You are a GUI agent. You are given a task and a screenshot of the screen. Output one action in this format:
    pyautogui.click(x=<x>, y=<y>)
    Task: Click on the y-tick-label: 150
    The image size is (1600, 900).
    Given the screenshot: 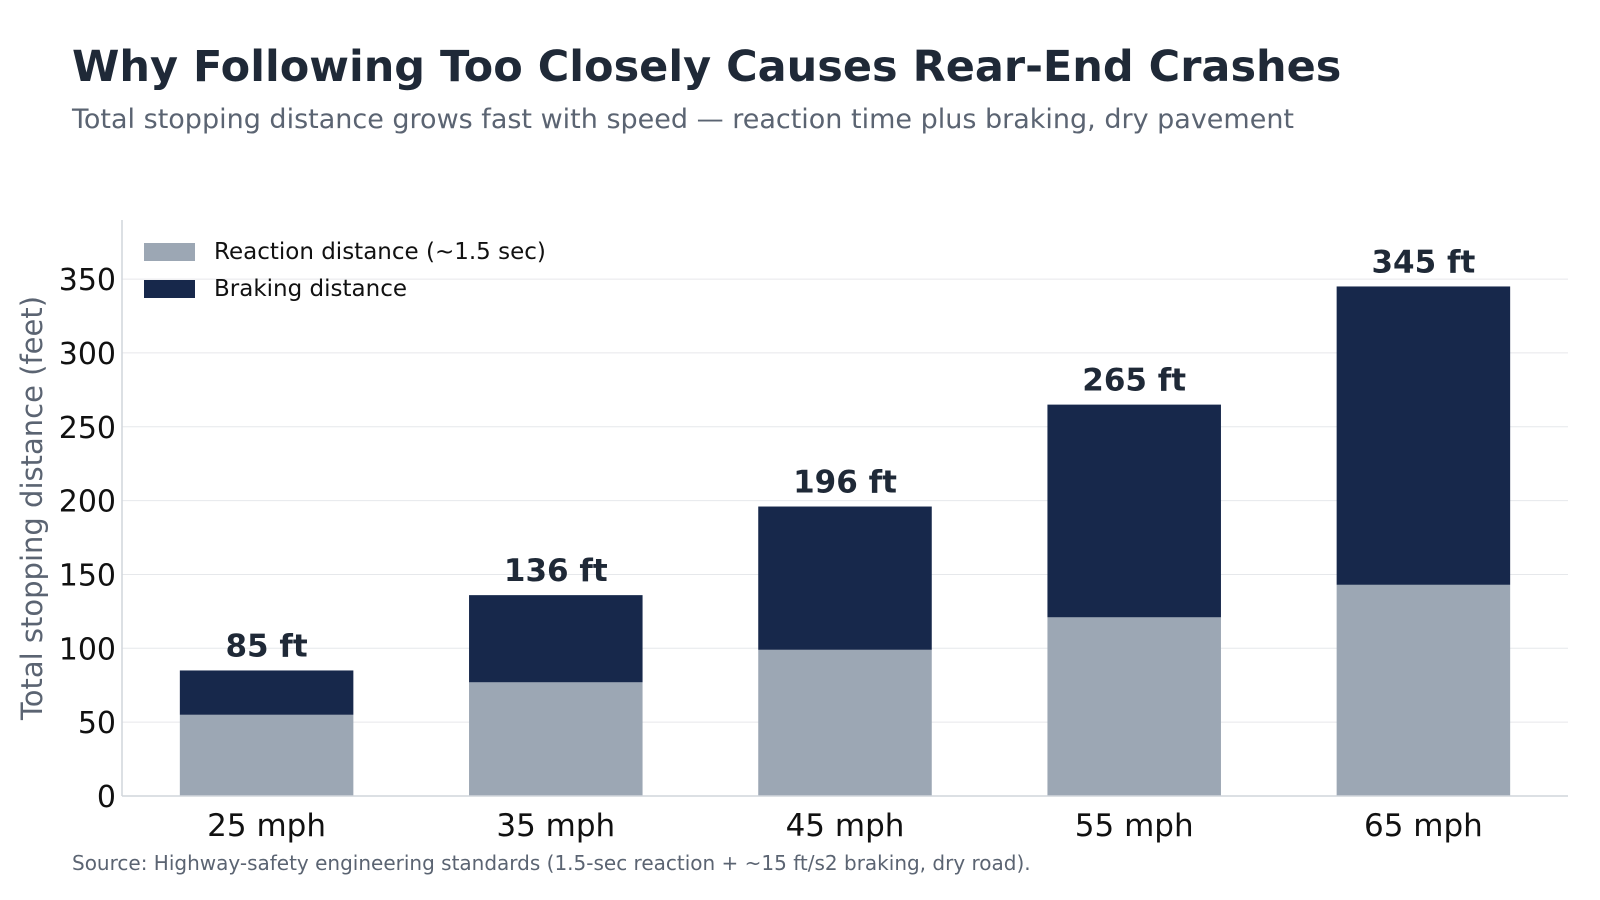 What is the action you would take?
    pyautogui.click(x=87, y=575)
    